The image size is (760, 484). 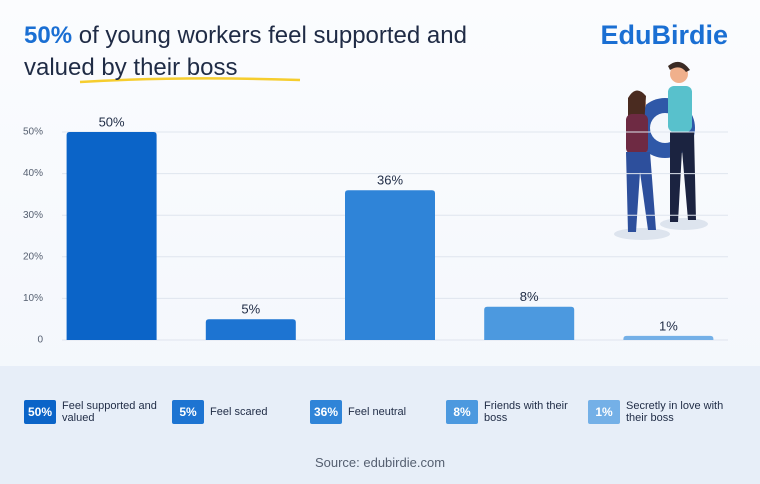 What do you see at coordinates (529, 296) in the screenshot?
I see `value-label: 8%` at bounding box center [529, 296].